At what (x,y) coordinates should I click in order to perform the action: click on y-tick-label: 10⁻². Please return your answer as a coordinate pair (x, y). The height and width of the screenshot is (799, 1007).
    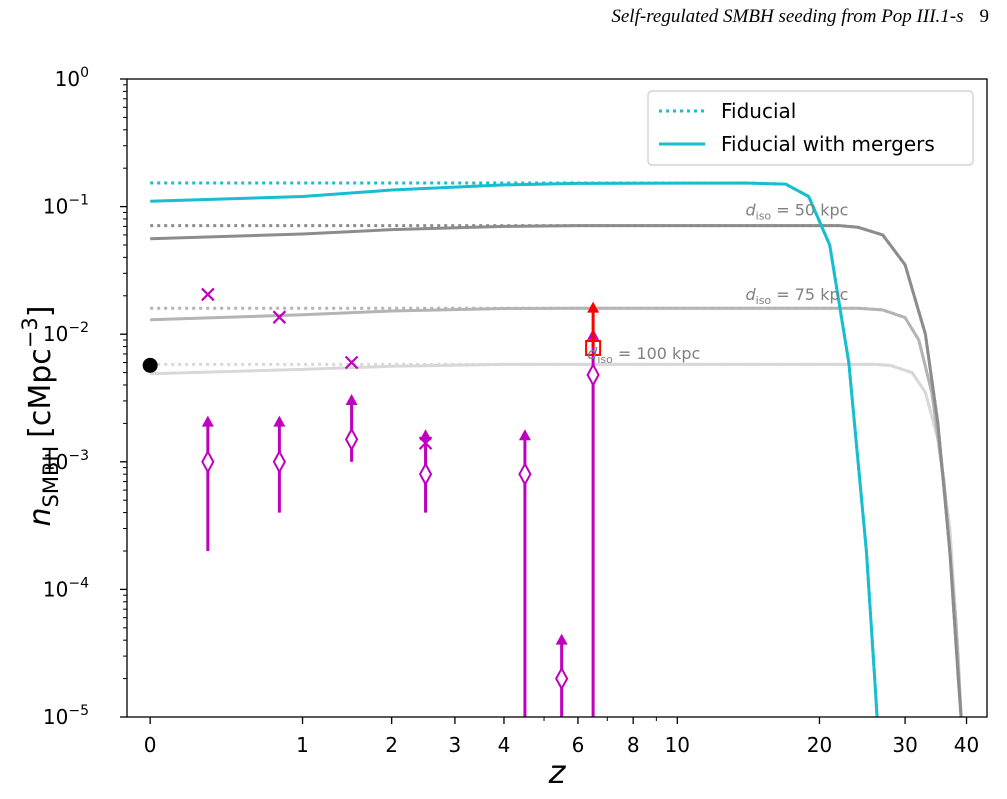
    Looking at the image, I should click on (66, 333).